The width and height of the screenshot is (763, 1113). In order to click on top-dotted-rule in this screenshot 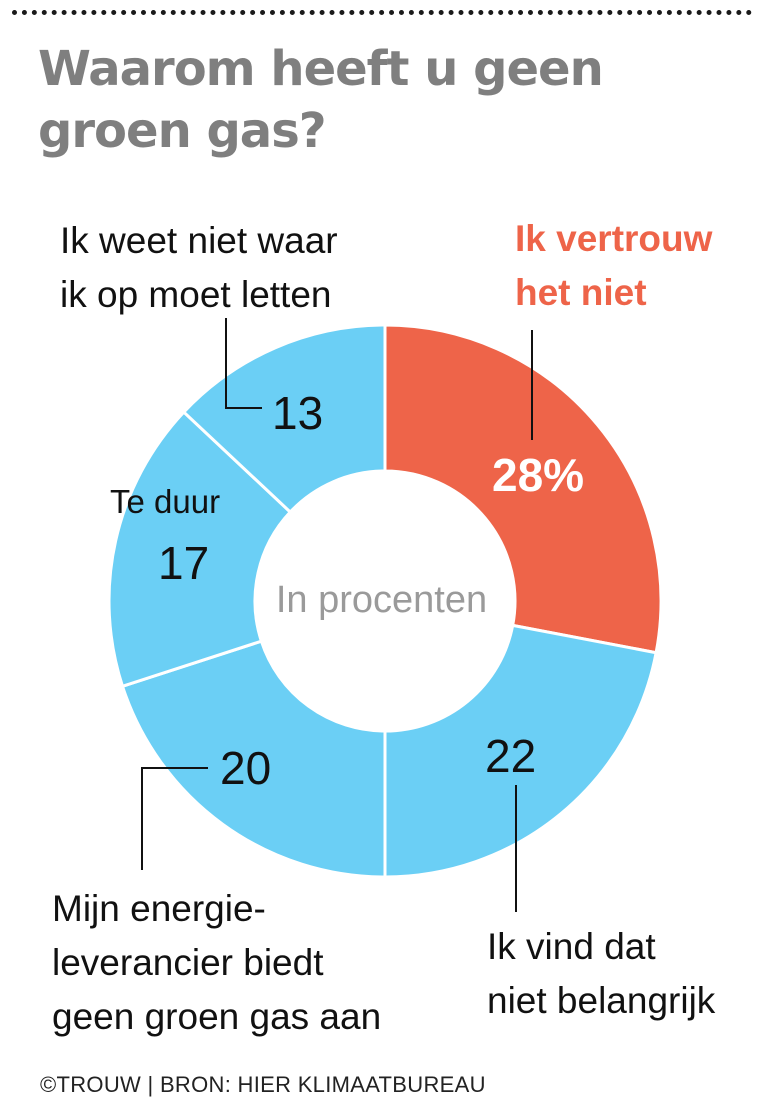, I will do `click(382, 12)`.